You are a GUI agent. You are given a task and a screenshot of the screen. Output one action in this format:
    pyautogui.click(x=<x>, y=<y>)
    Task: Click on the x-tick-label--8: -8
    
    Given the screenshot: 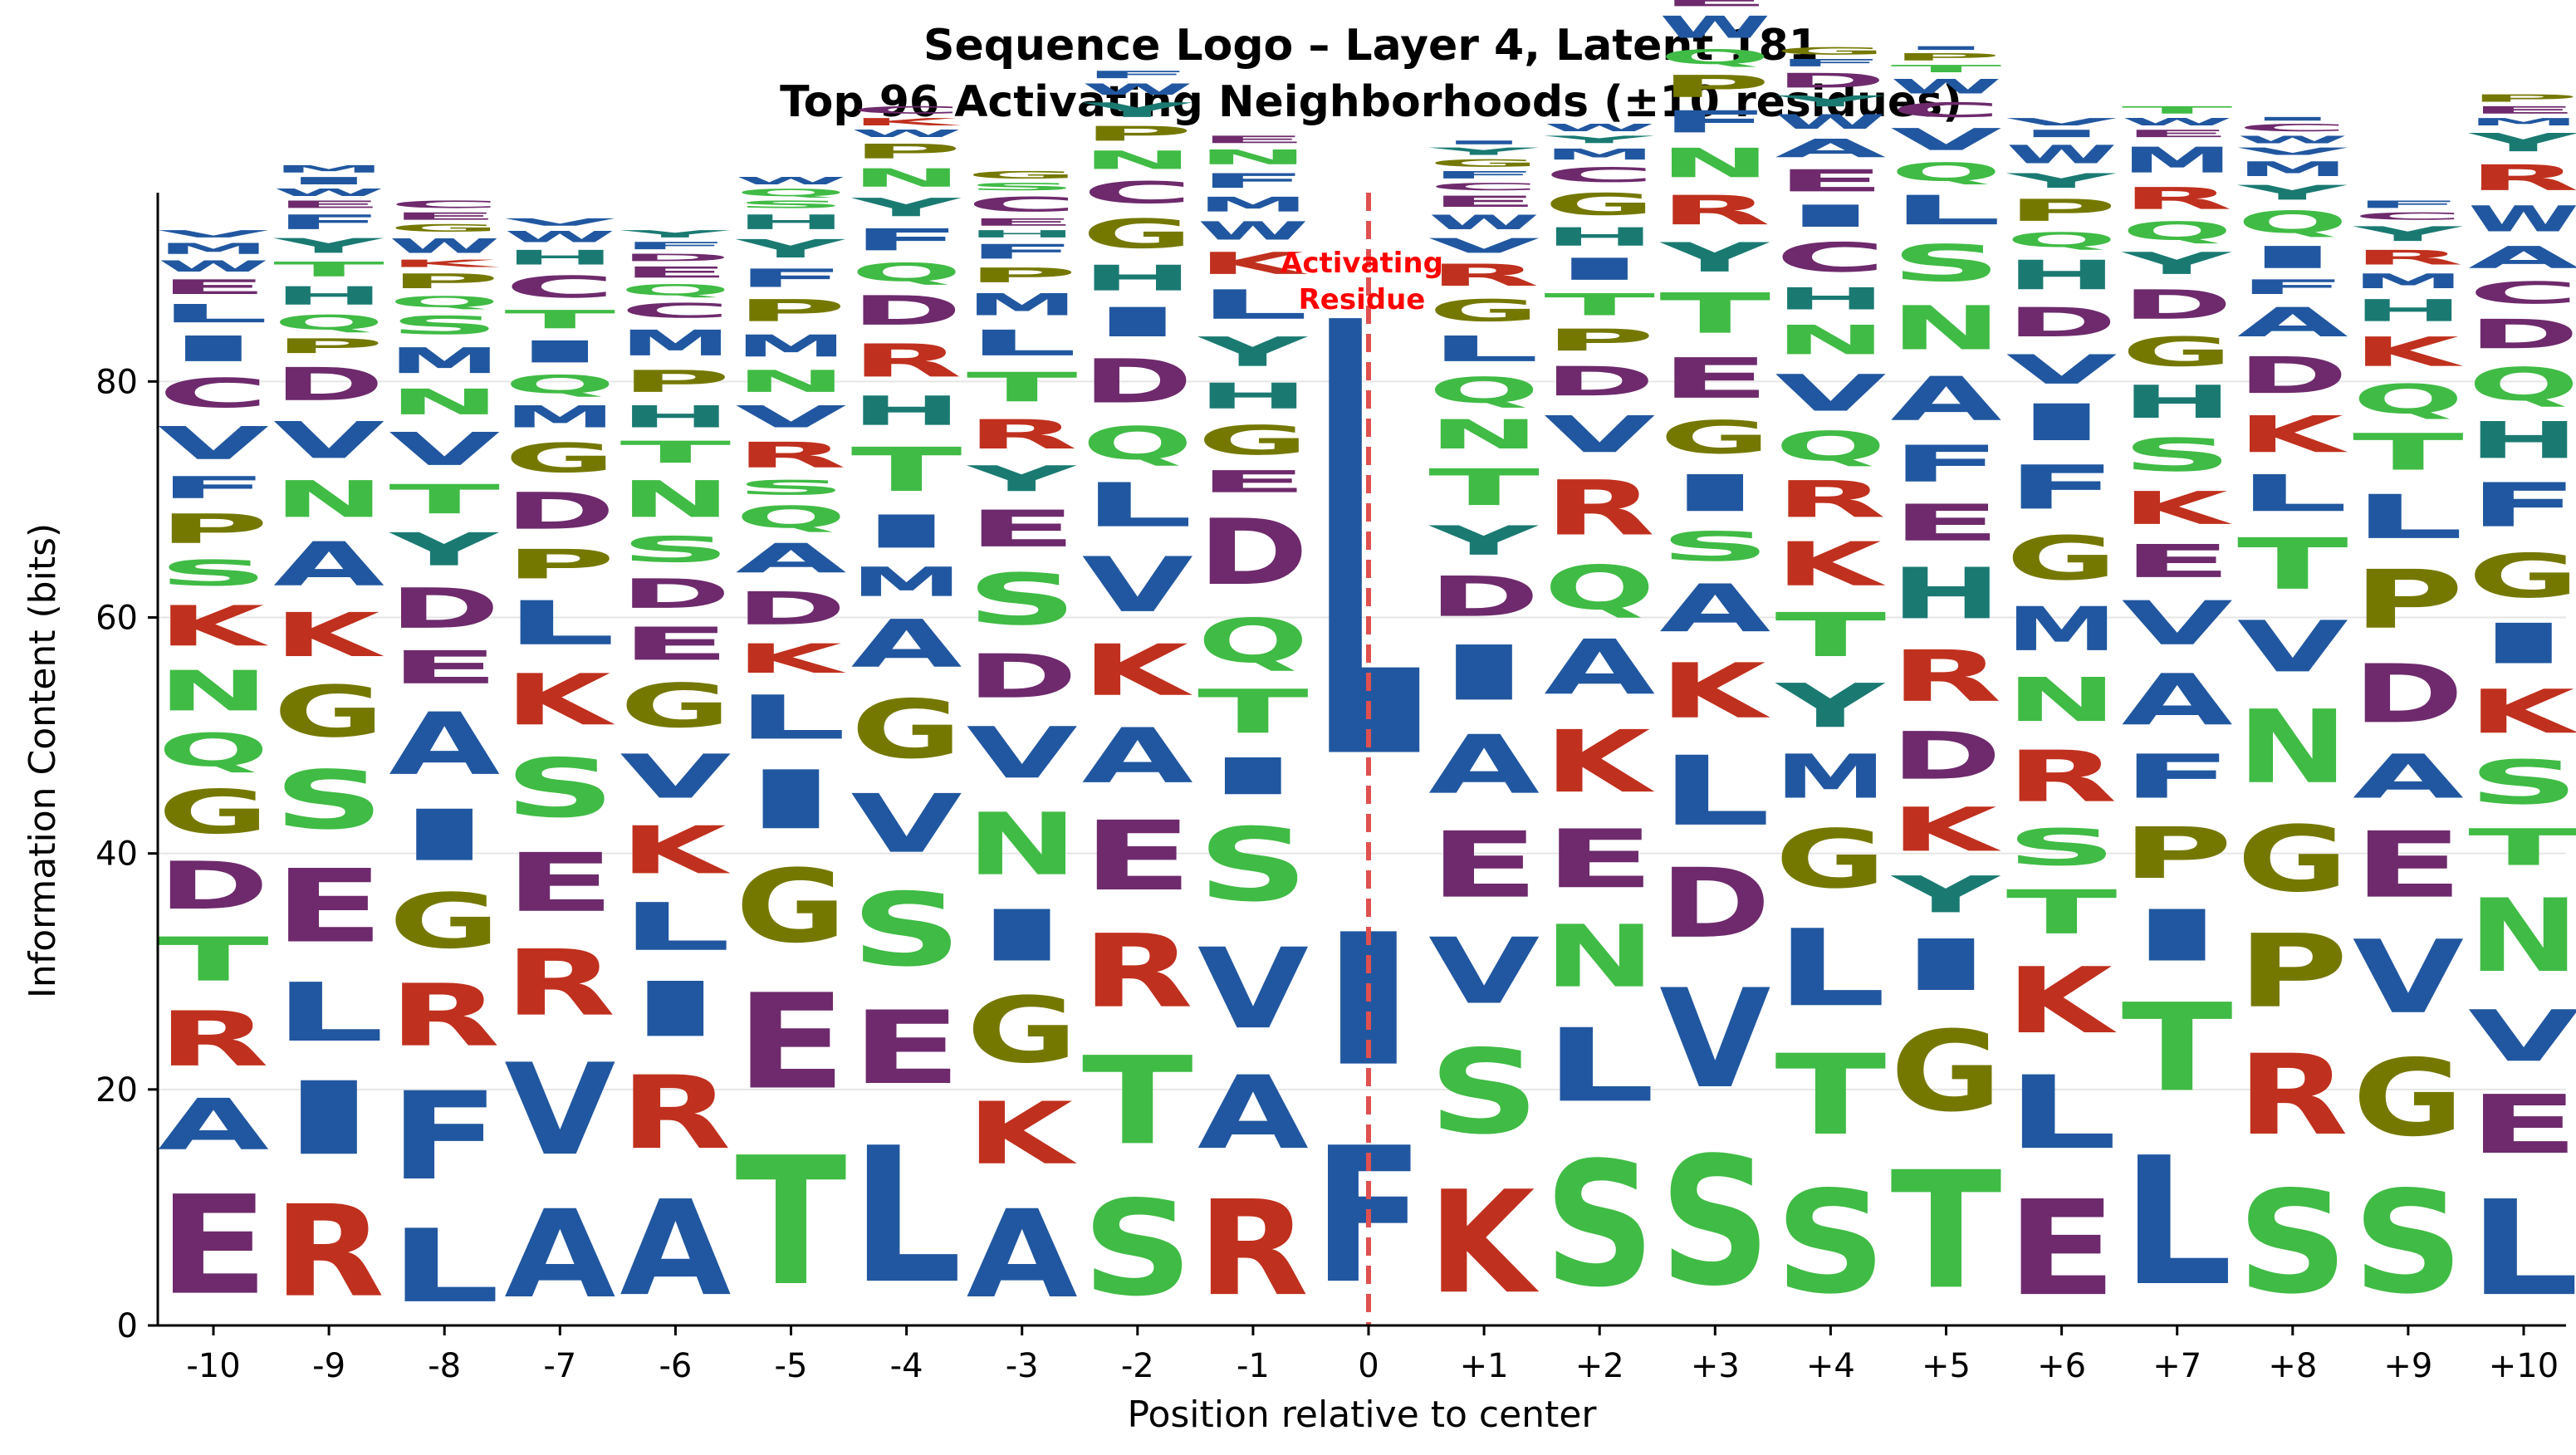 What is the action you would take?
    pyautogui.click(x=444, y=1366)
    